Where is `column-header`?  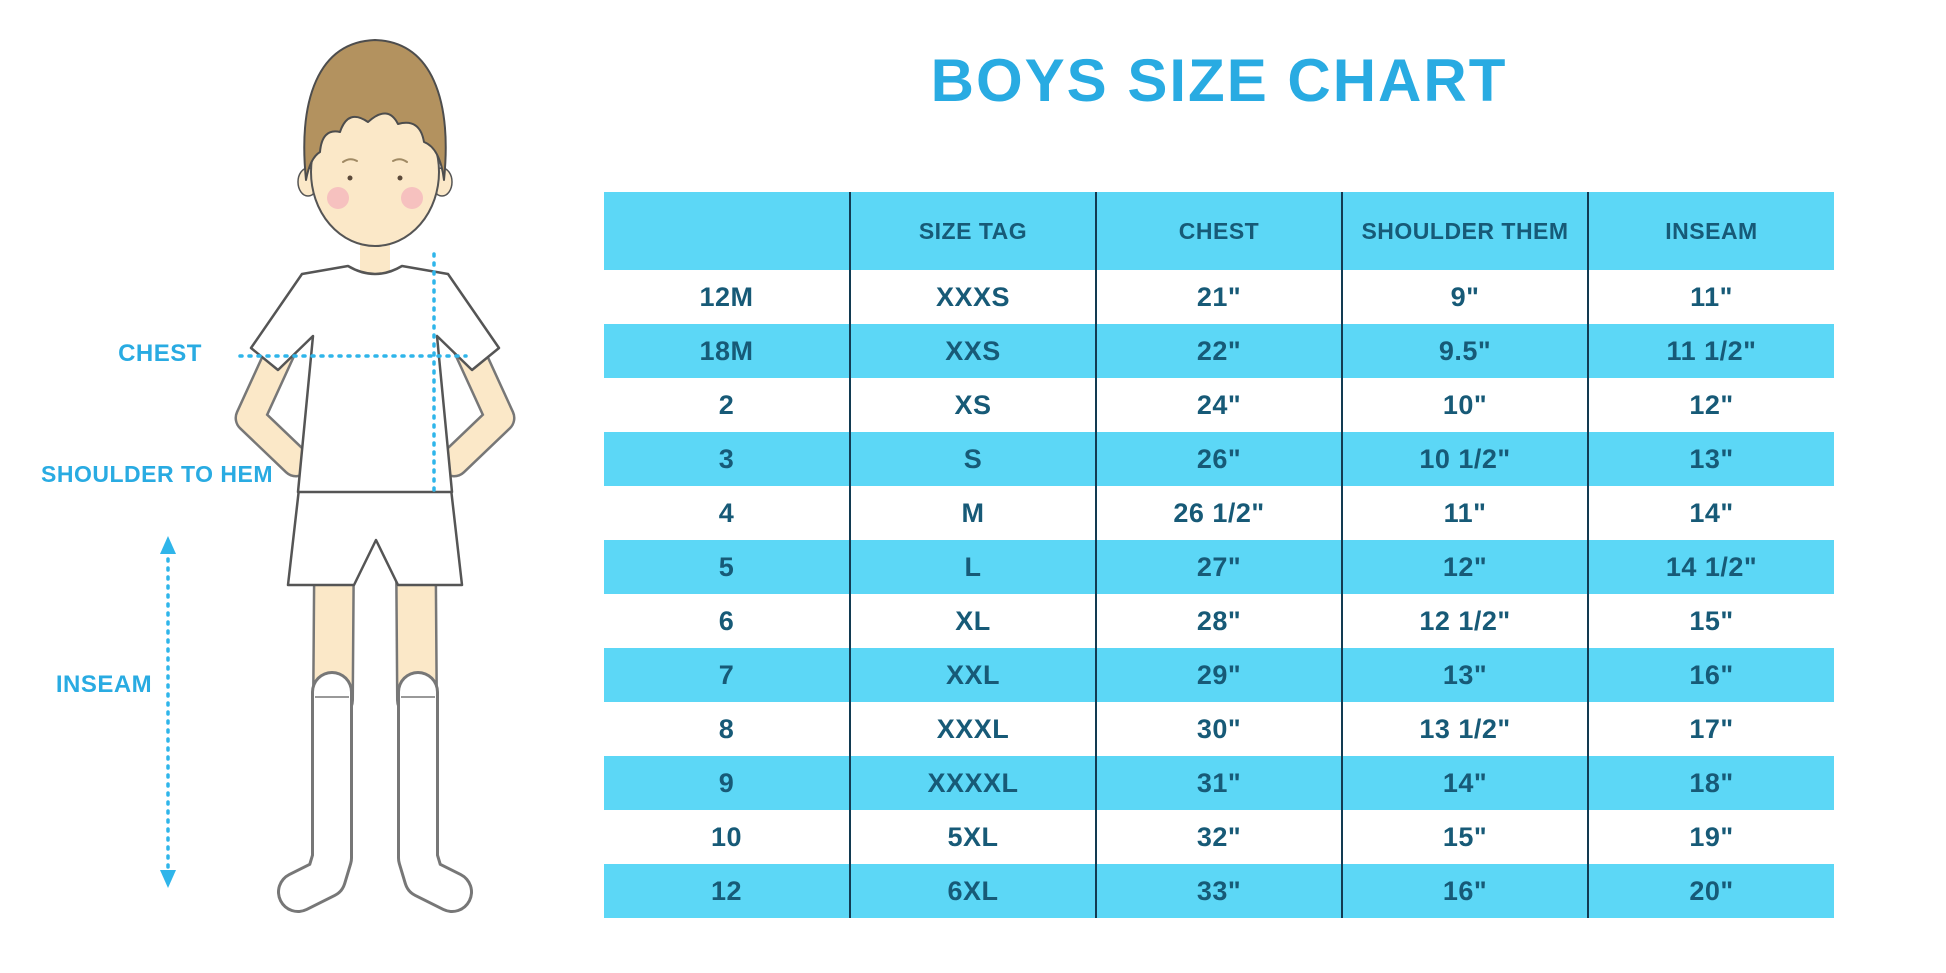
column-header is located at coordinates (727, 231).